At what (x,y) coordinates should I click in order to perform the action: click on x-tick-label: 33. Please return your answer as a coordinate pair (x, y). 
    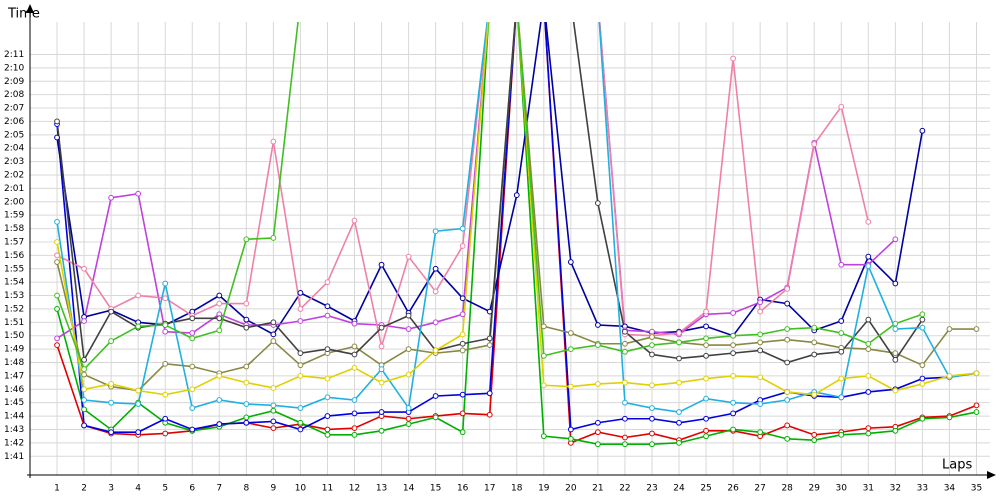
    Looking at the image, I should click on (922, 489).